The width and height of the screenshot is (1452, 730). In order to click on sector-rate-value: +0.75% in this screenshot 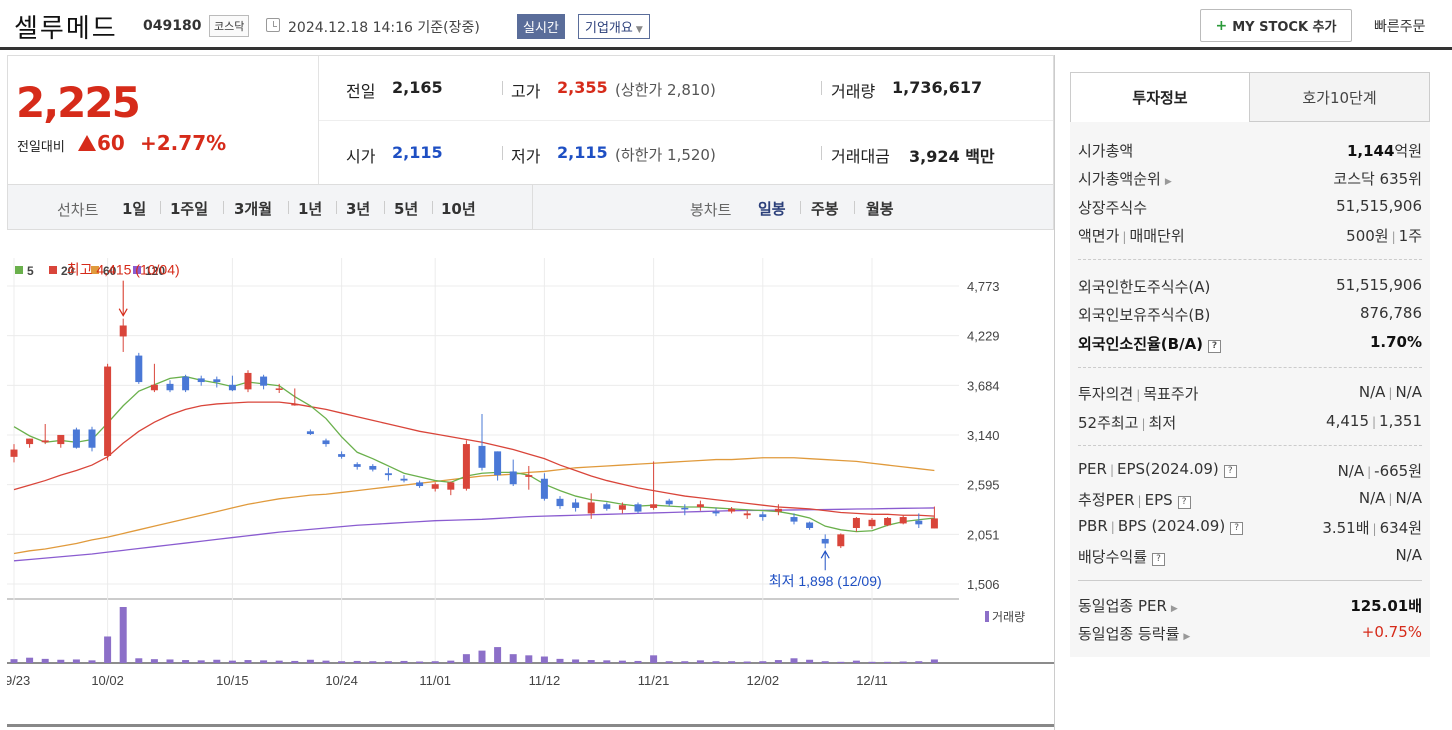, I will do `click(1391, 632)`.